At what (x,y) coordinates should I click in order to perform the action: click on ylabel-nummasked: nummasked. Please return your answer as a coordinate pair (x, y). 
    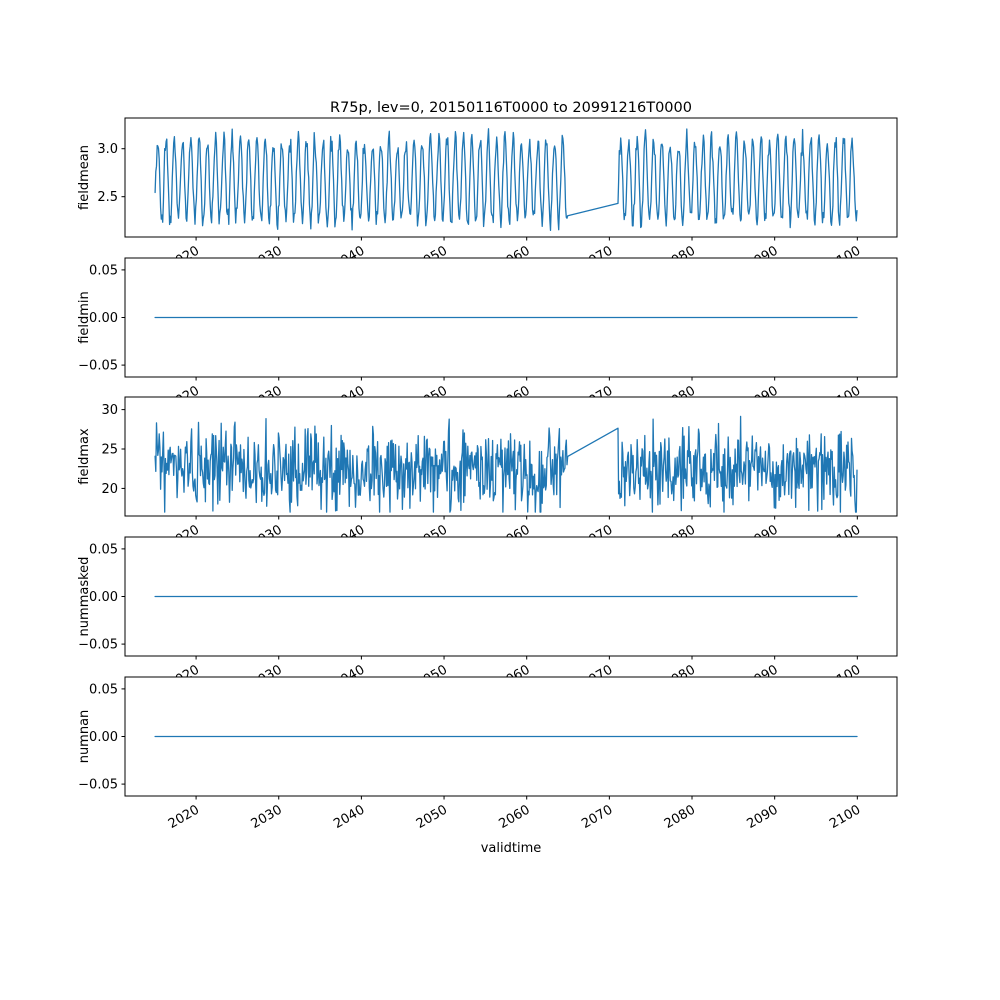
    Looking at the image, I should click on (84, 597).